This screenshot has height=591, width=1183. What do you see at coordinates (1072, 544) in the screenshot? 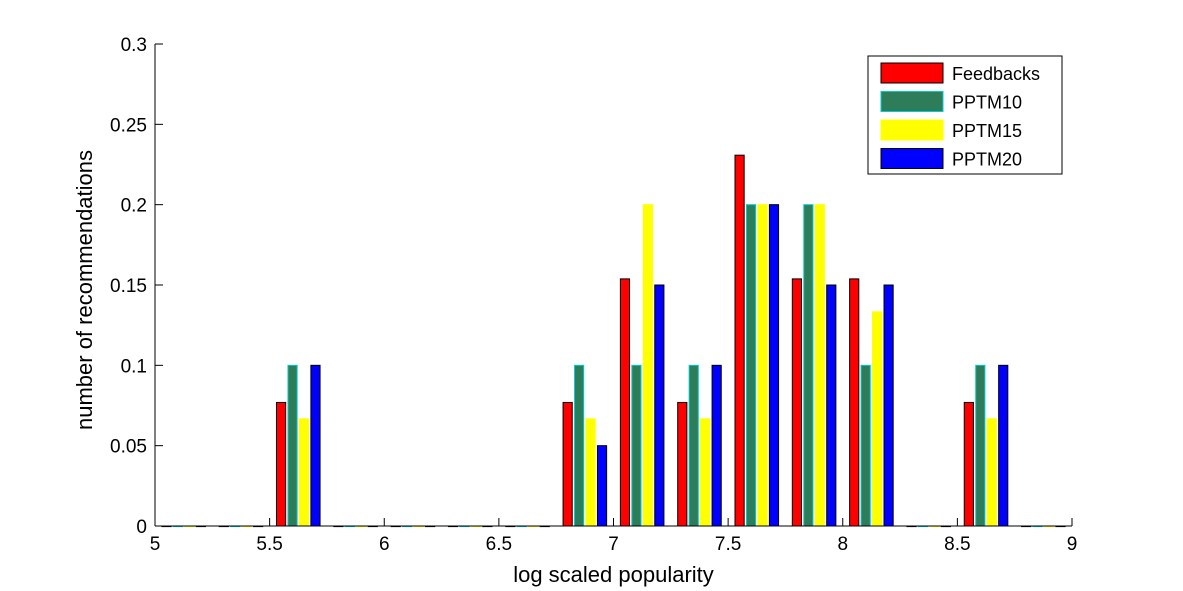
I see `x-tick-label: 9` at bounding box center [1072, 544].